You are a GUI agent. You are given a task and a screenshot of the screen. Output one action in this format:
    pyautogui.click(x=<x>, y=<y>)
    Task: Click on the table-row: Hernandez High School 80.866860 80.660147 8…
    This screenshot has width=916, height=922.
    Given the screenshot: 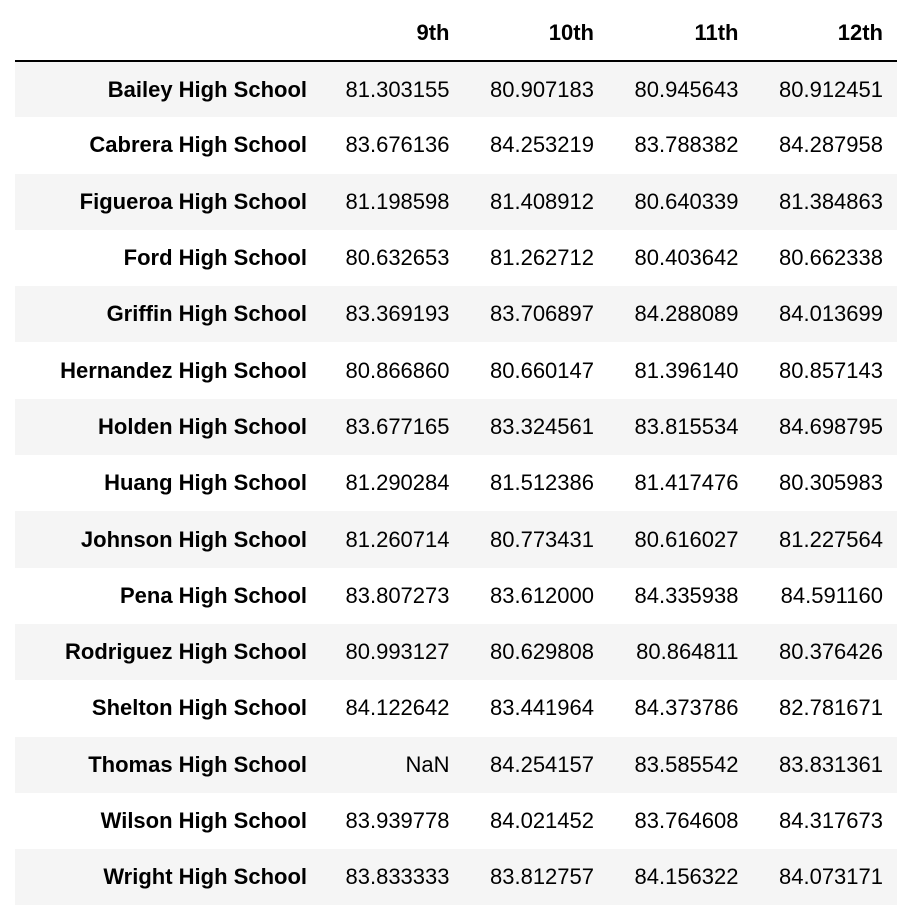 What is the action you would take?
    pyautogui.click(x=456, y=370)
    